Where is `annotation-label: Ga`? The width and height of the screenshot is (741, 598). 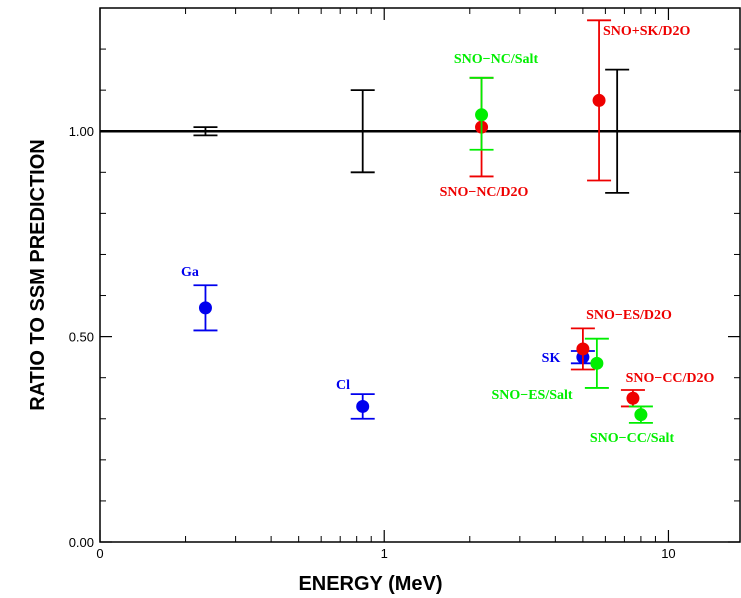 annotation-label: Ga is located at coordinates (190, 272).